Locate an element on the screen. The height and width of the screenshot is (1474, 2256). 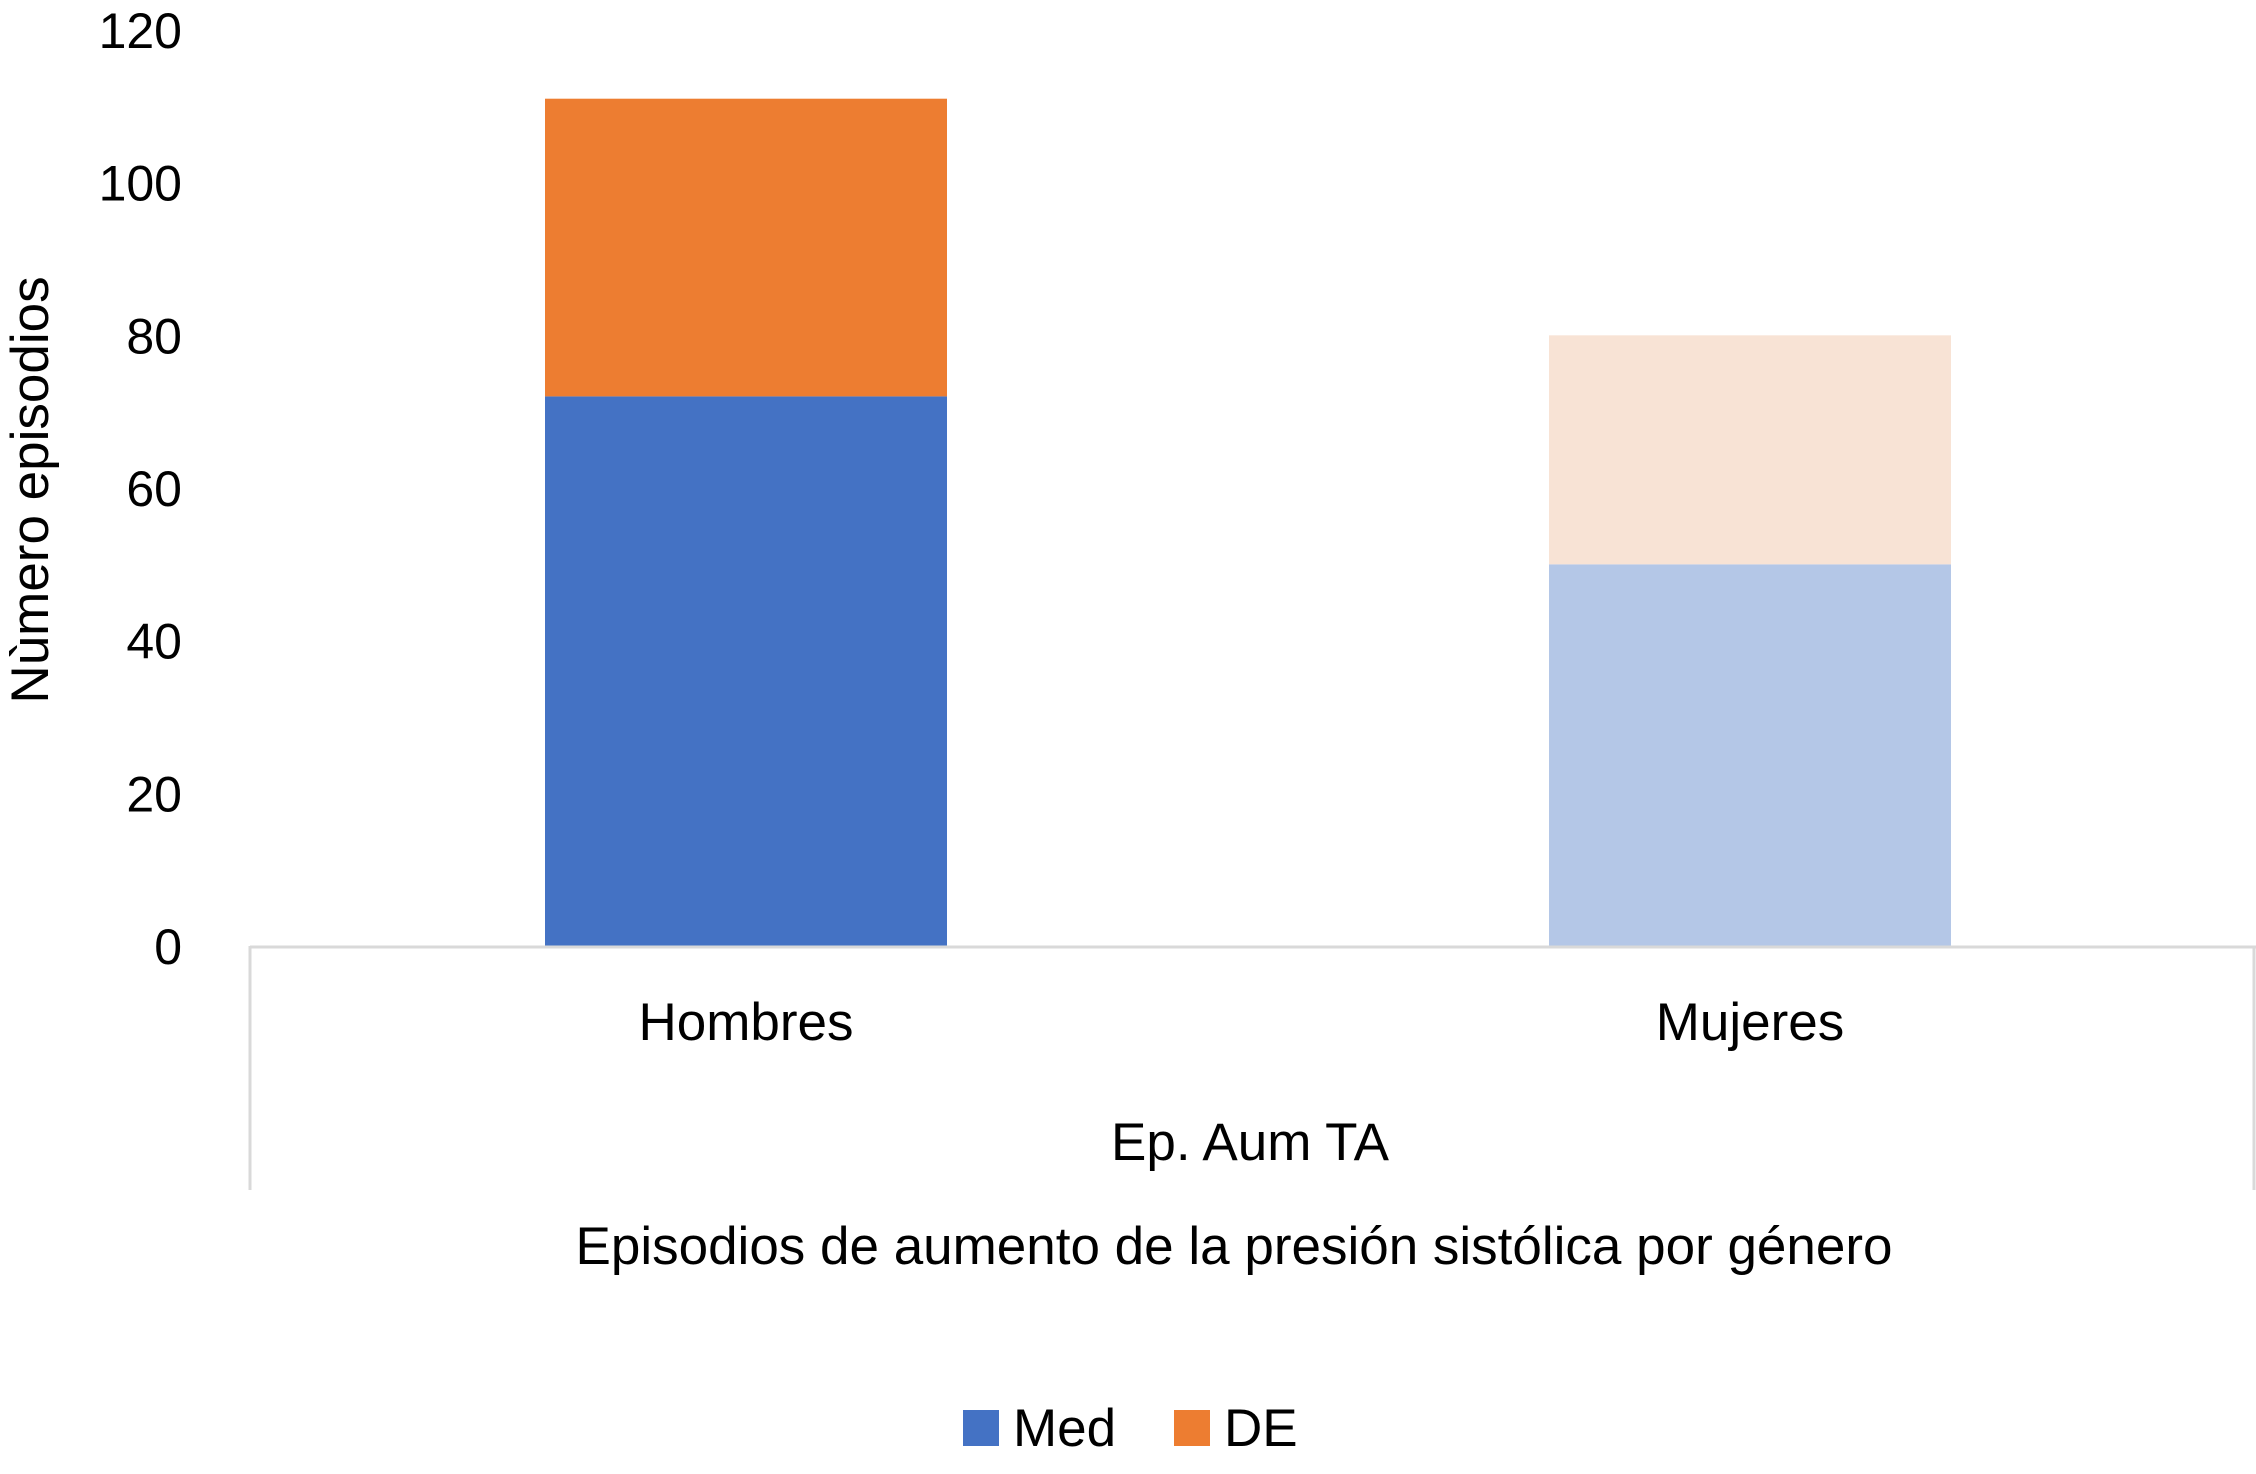
bar-med-hombres is located at coordinates (746, 671).